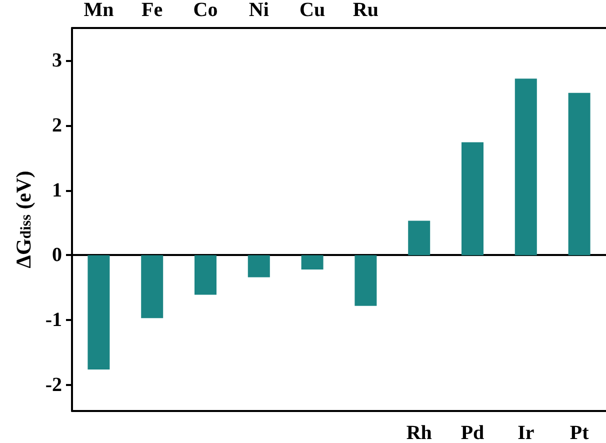  What do you see at coordinates (99, 10) in the screenshot?
I see `x-tick-label: Mn` at bounding box center [99, 10].